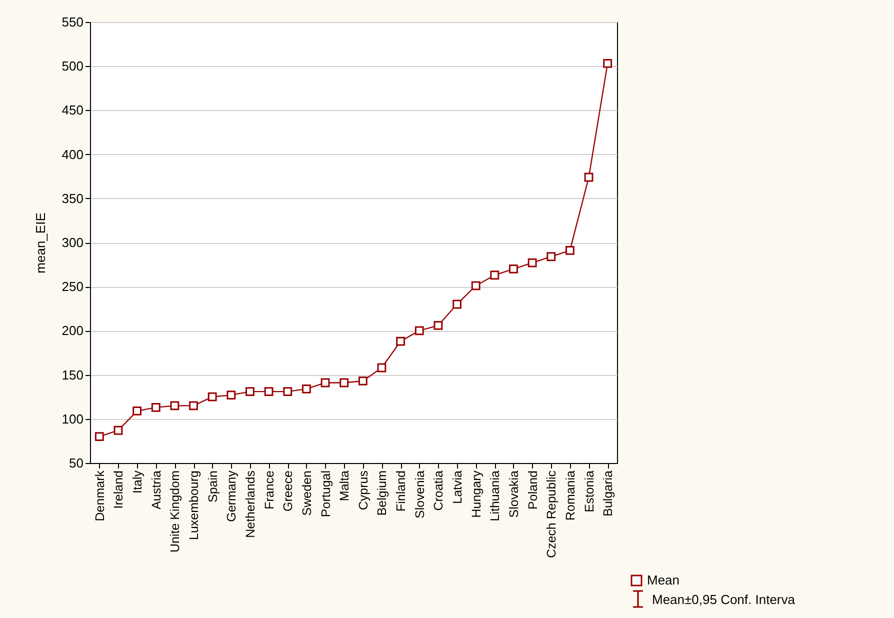 Image resolution: width=894 pixels, height=618 pixels. I want to click on y-tick-label: 450, so click(73, 110).